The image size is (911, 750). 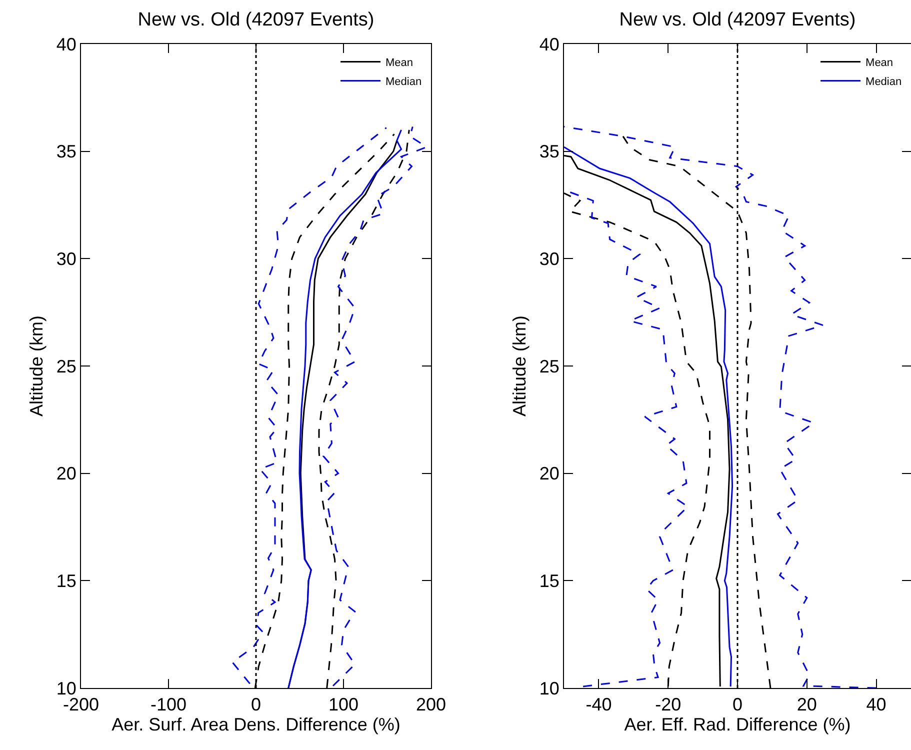 What do you see at coordinates (668, 704) in the screenshot?
I see `x-tick-label: -20` at bounding box center [668, 704].